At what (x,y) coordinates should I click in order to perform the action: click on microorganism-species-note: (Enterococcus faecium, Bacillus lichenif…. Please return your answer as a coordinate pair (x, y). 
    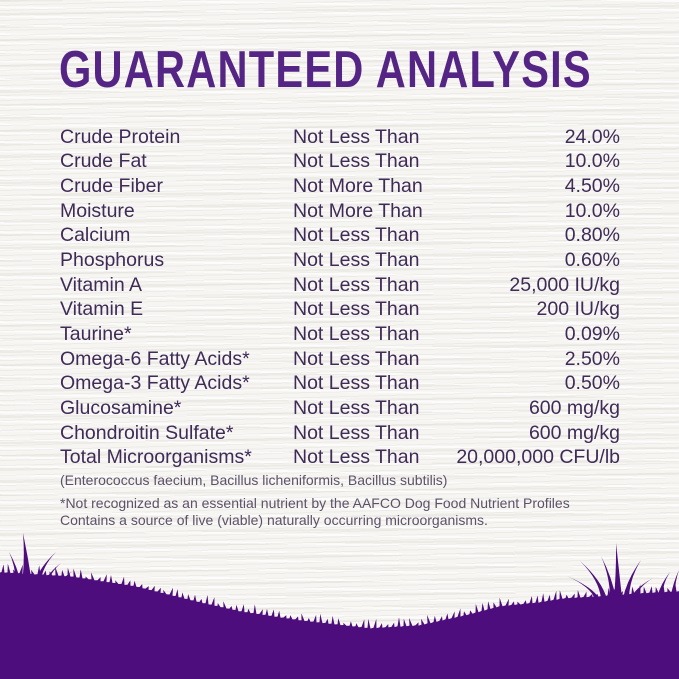
    Looking at the image, I should click on (254, 479).